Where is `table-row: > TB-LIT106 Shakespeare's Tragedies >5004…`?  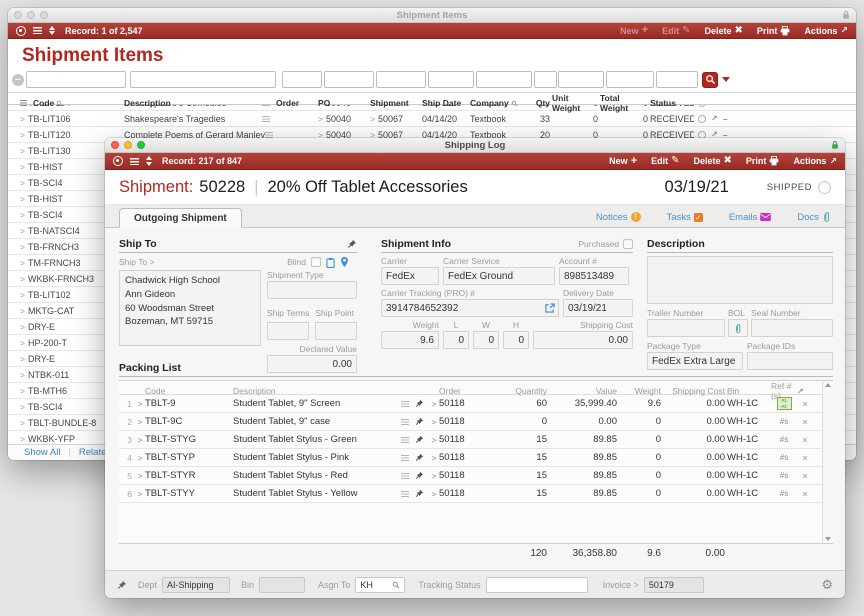
table-row: > TB-LIT106 Shakespeare's Tragedies >5004… is located at coordinates (432, 119).